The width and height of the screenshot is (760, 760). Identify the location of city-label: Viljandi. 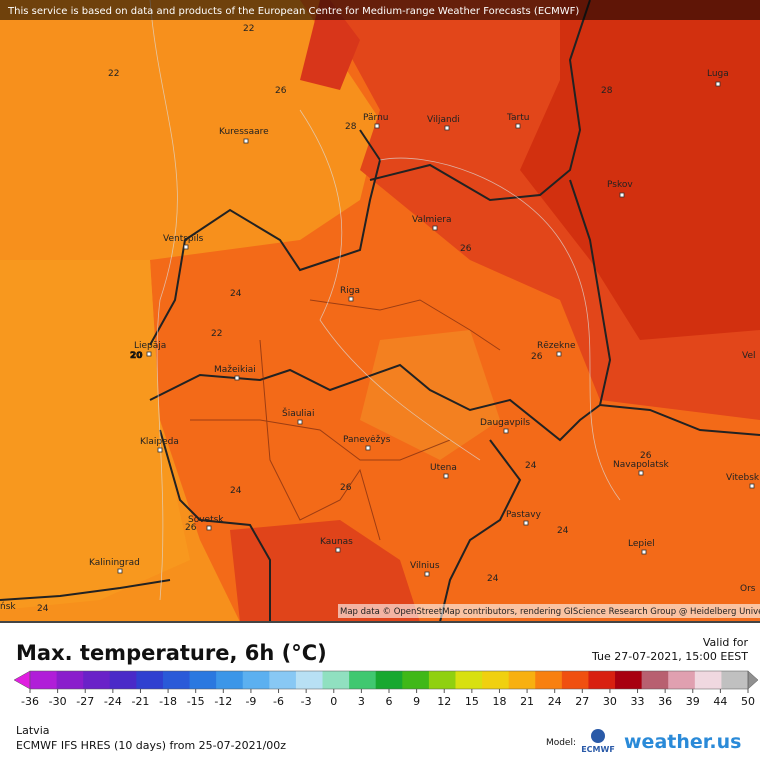
(443, 120).